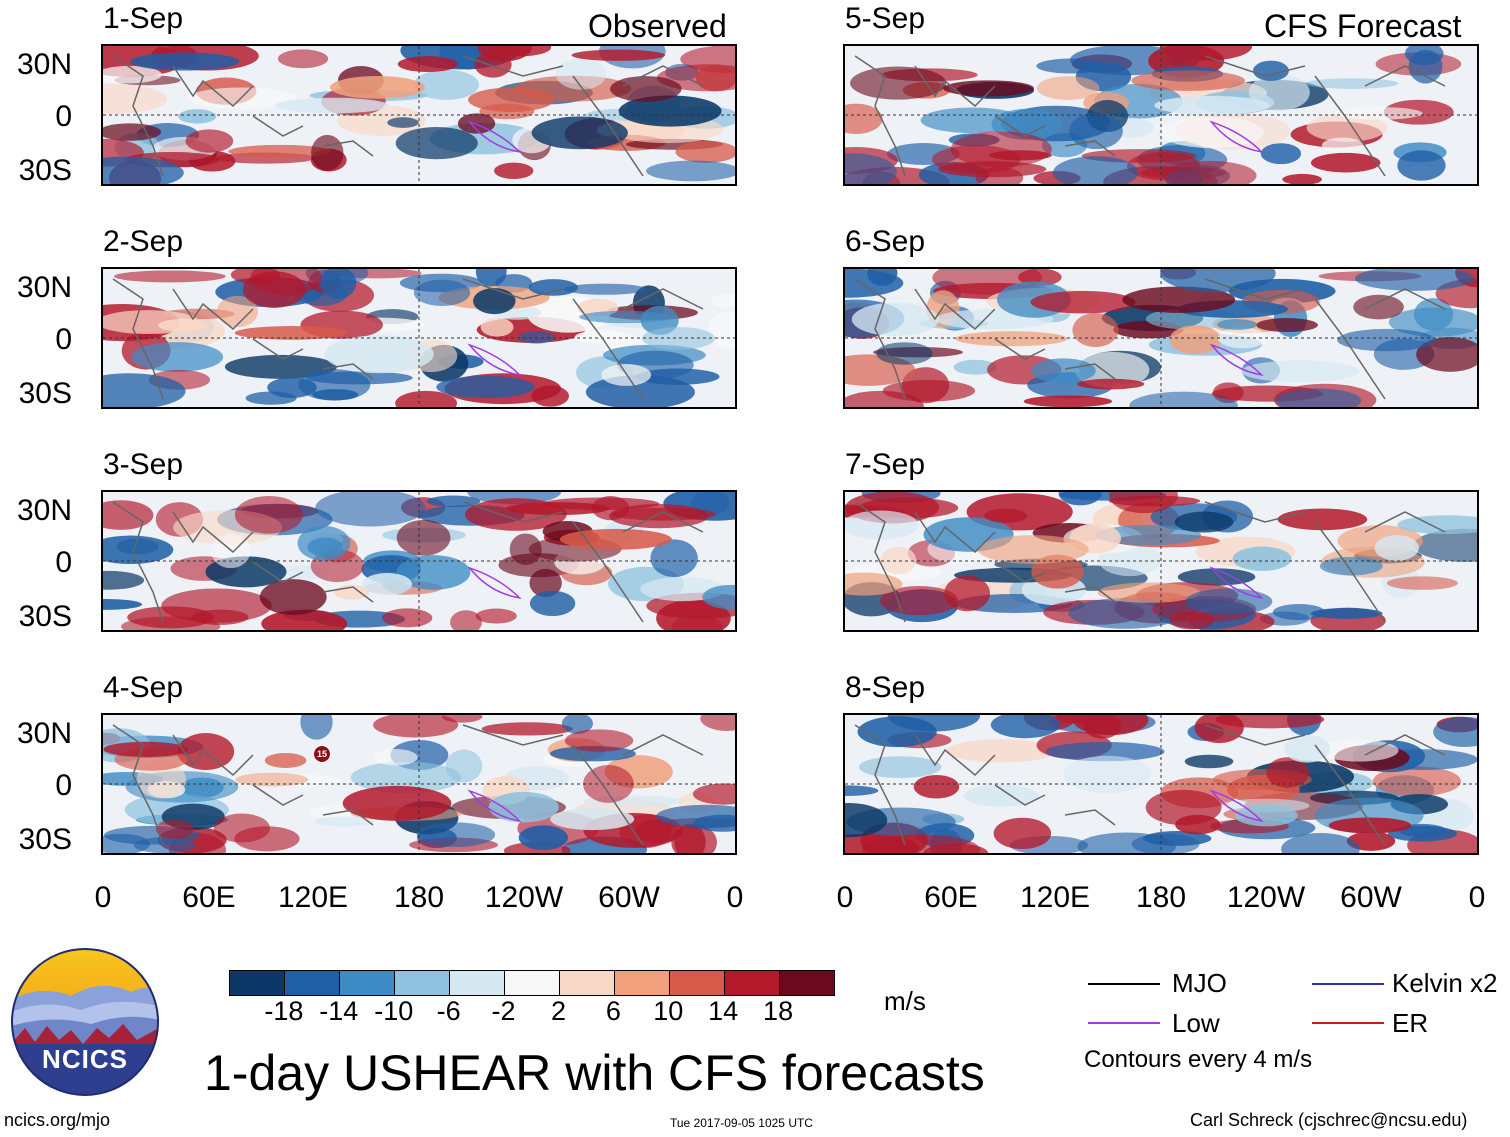 This screenshot has width=1510, height=1137. Describe the element at coordinates (143, 464) in the screenshot. I see `panel-date-3: 3-Sep` at that location.